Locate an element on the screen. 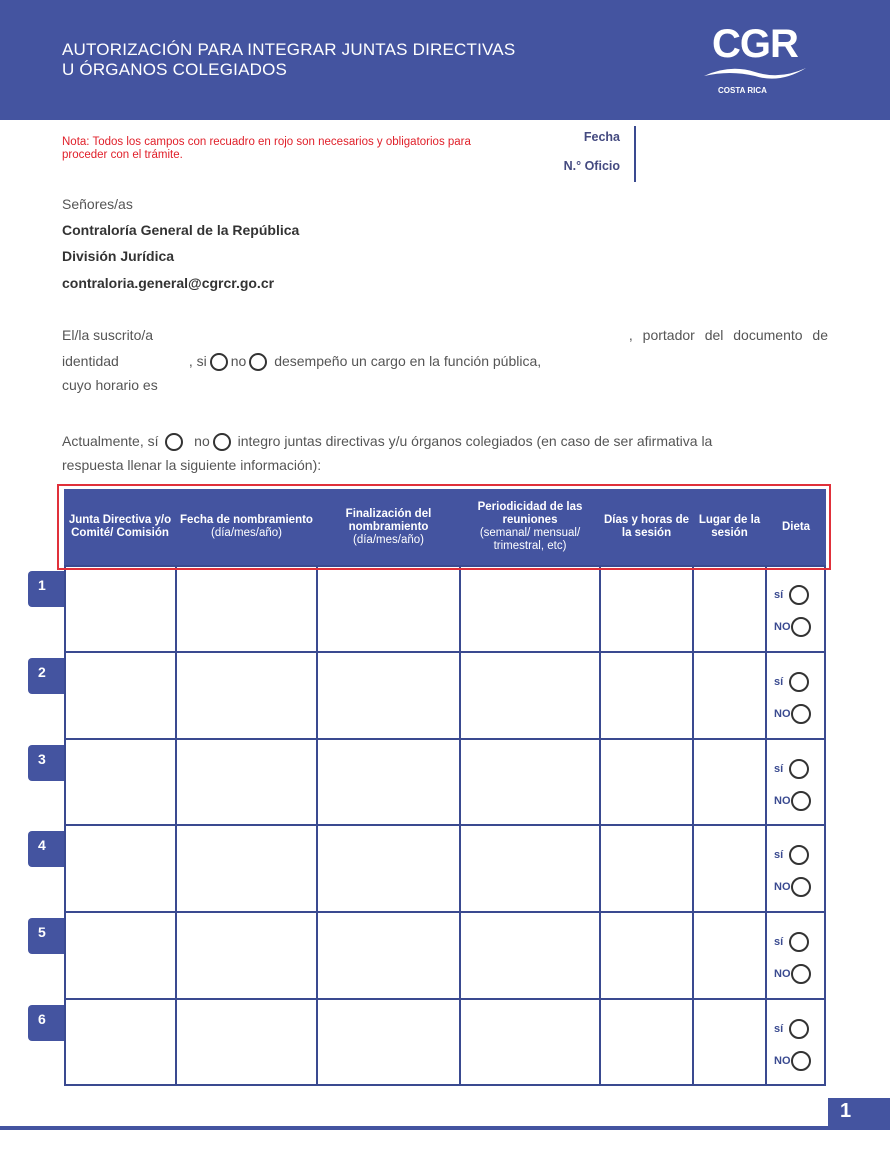 The height and width of the screenshot is (1152, 890). actualmente-label: Actualmente, sí is located at coordinates (110, 441).